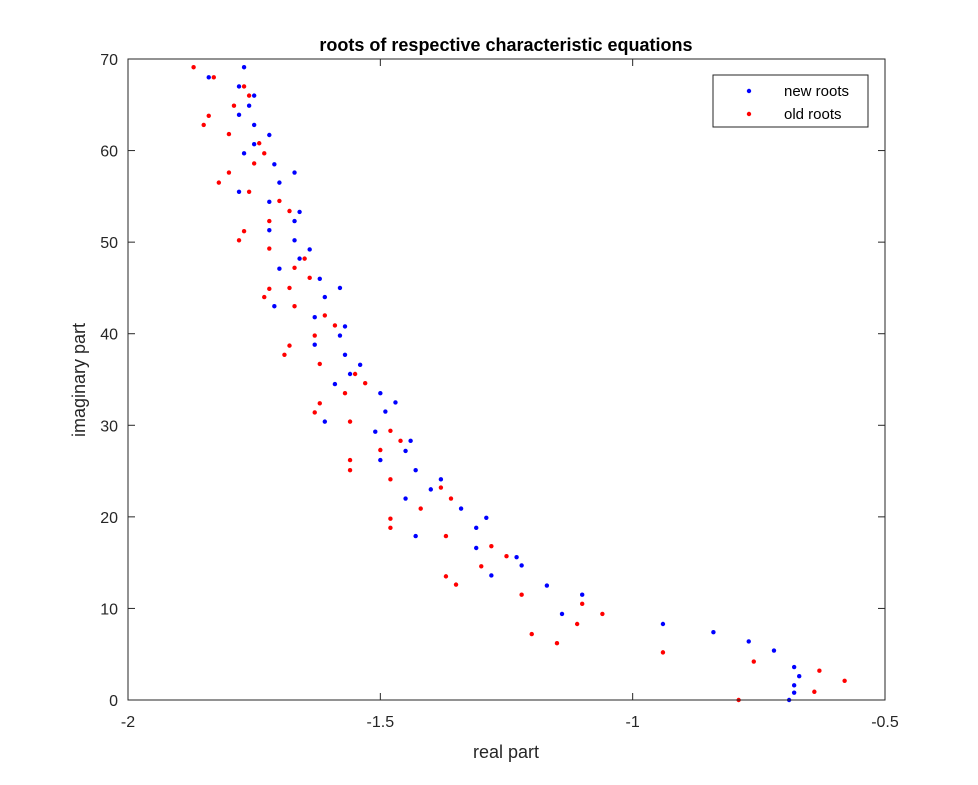  What do you see at coordinates (790, 101) in the screenshot?
I see `legend-box` at bounding box center [790, 101].